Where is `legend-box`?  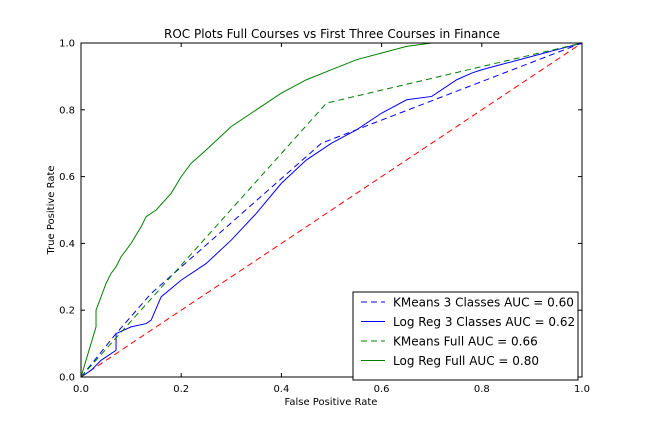 legend-box is located at coordinates (465, 336).